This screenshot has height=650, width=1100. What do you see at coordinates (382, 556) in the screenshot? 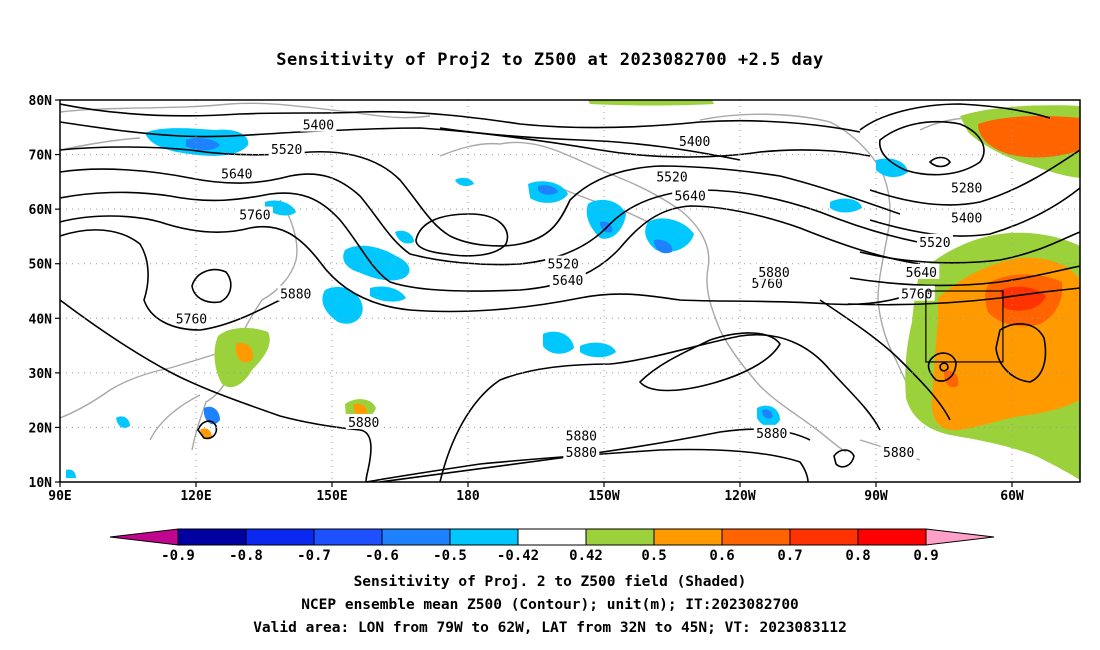
I see `colorbar-label: -0.6` at bounding box center [382, 556].